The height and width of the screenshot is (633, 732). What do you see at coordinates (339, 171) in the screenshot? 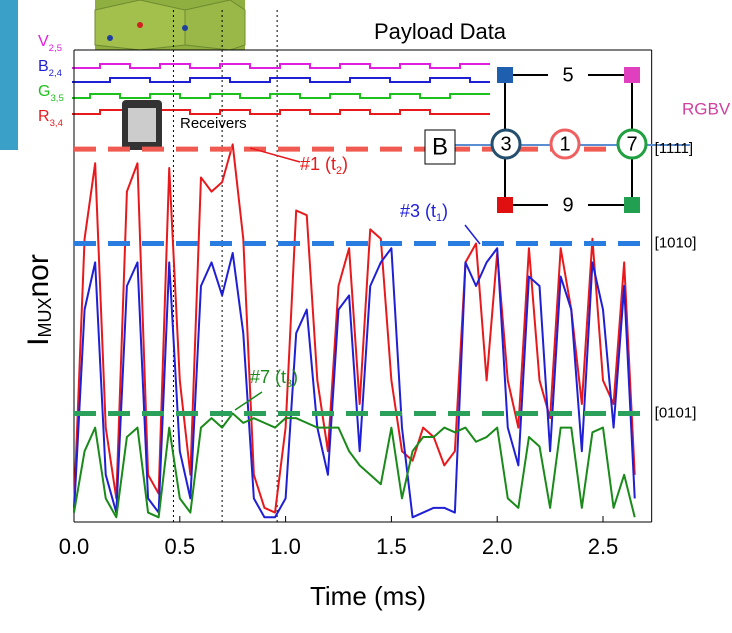
I see `annotation-part: 2` at bounding box center [339, 171].